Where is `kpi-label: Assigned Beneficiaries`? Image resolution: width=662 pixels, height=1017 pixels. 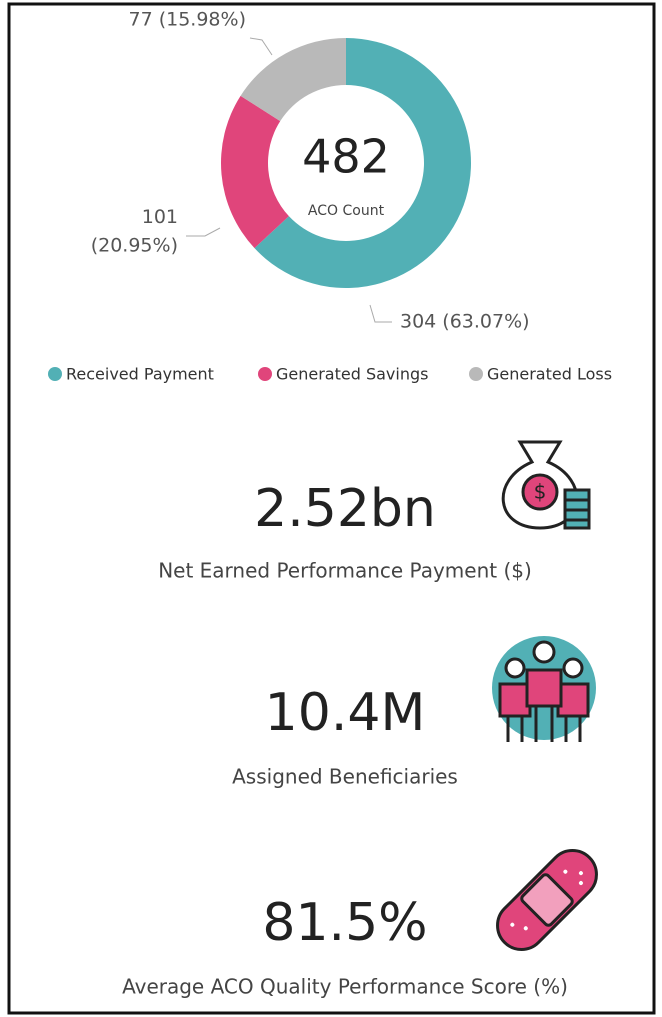
kpi-label: Assigned Beneficiaries is located at coordinates (345, 777).